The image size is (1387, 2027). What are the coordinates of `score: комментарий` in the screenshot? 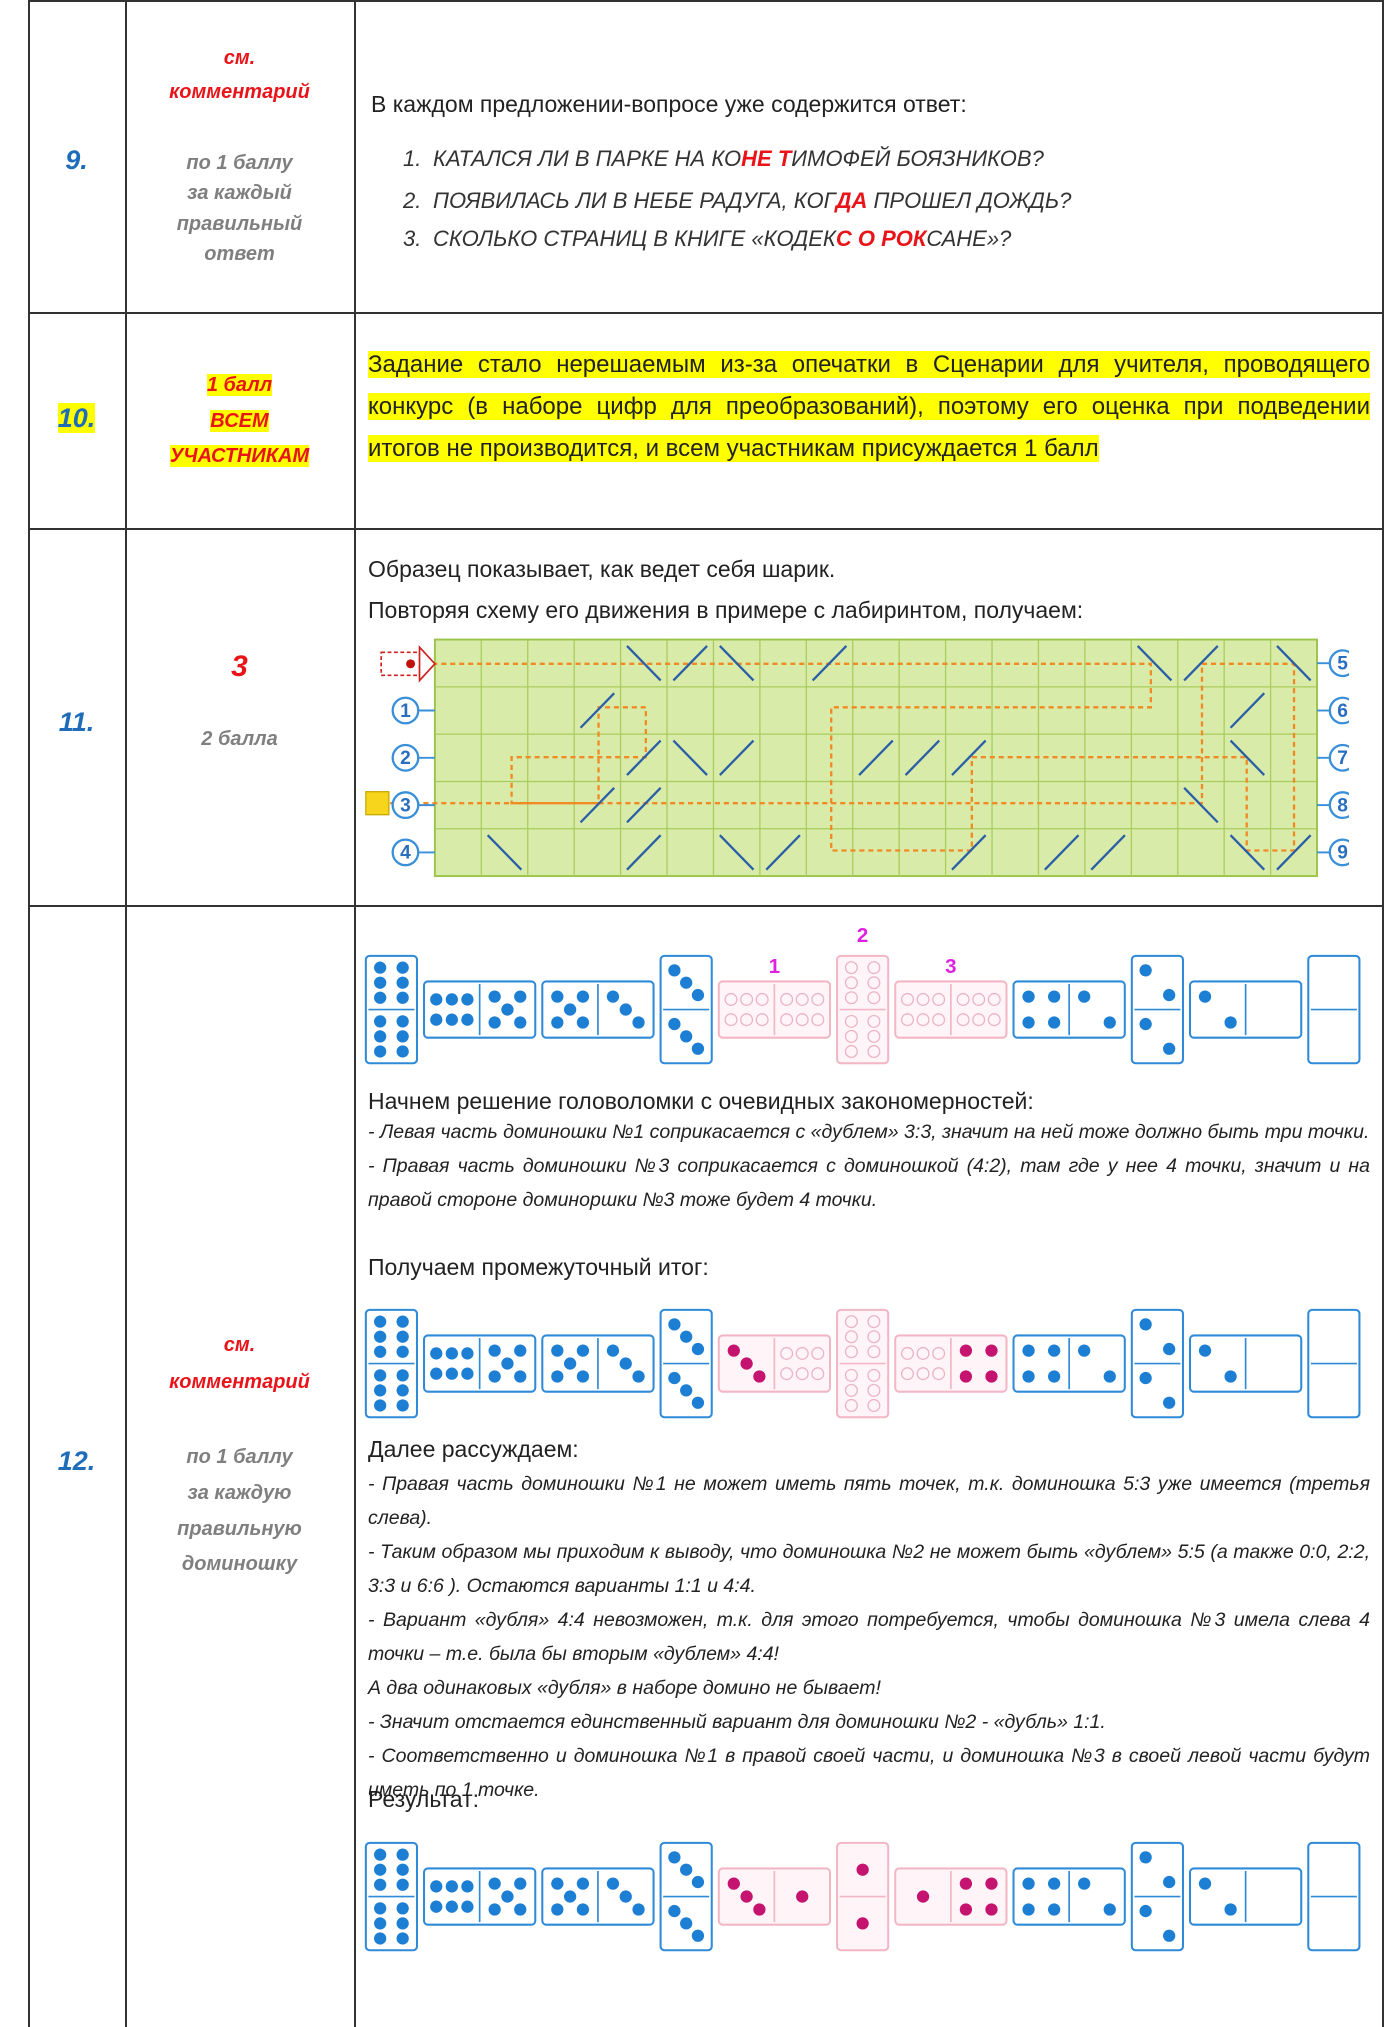 It's located at (239, 1382).